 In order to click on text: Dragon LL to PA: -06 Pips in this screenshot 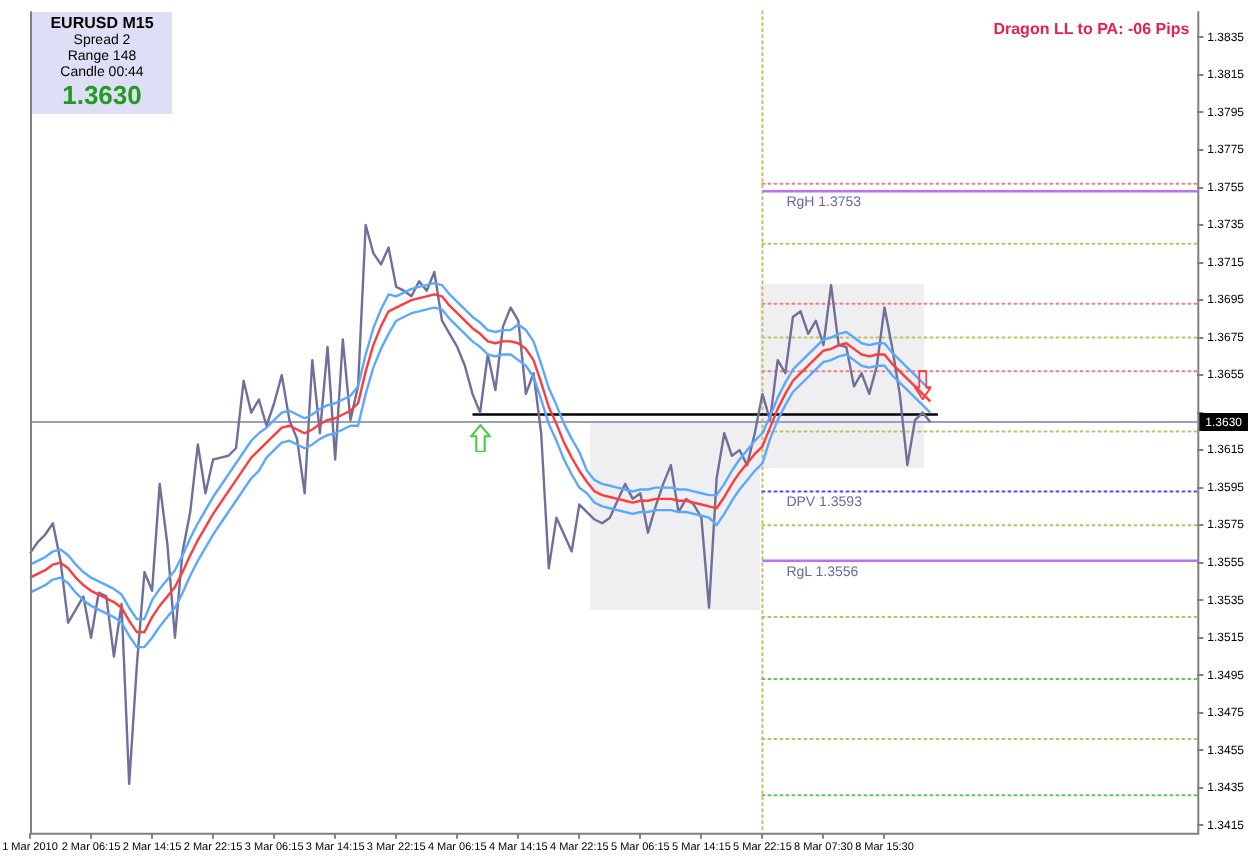, I will do `click(1091, 28)`.